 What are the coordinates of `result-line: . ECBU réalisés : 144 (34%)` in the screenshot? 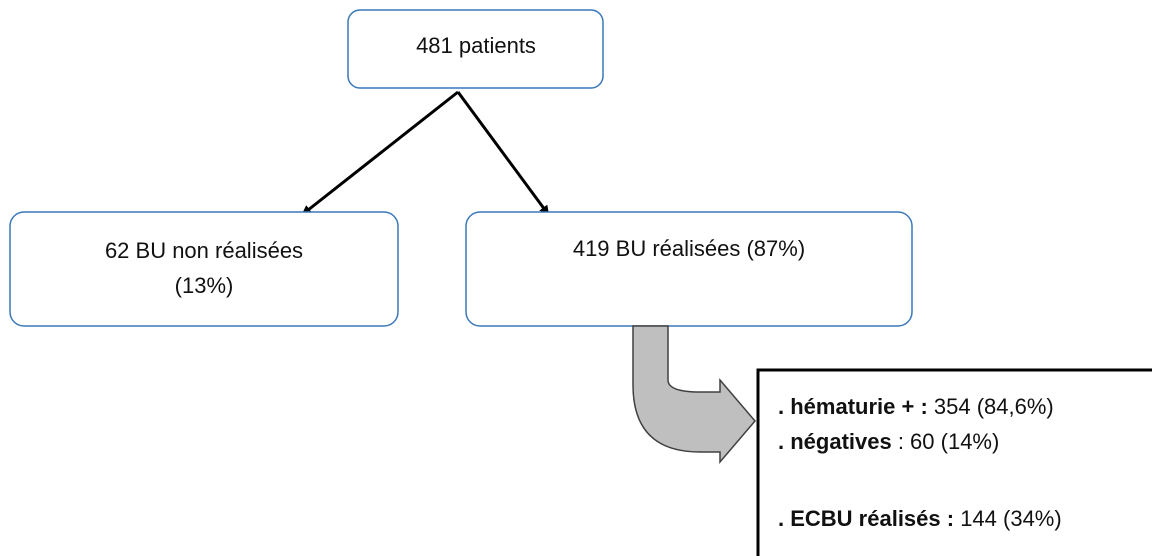 It's located at (920, 518).